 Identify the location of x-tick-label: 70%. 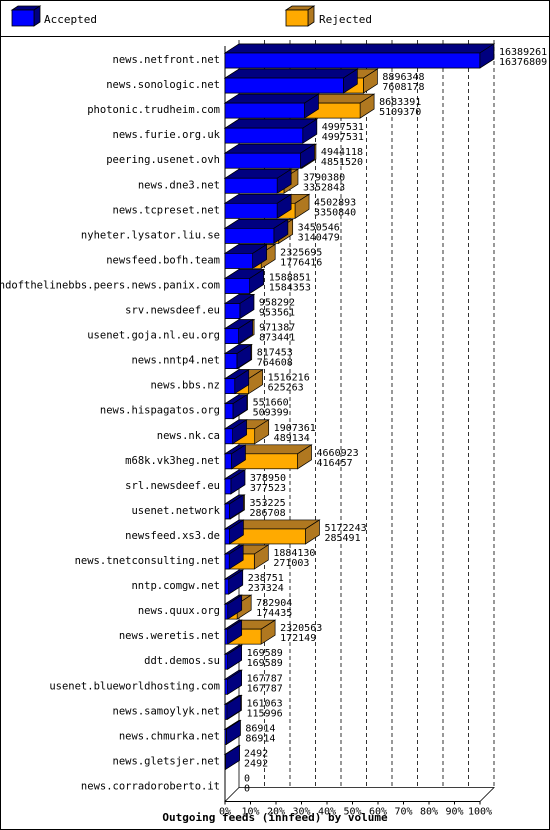
(403, 812).